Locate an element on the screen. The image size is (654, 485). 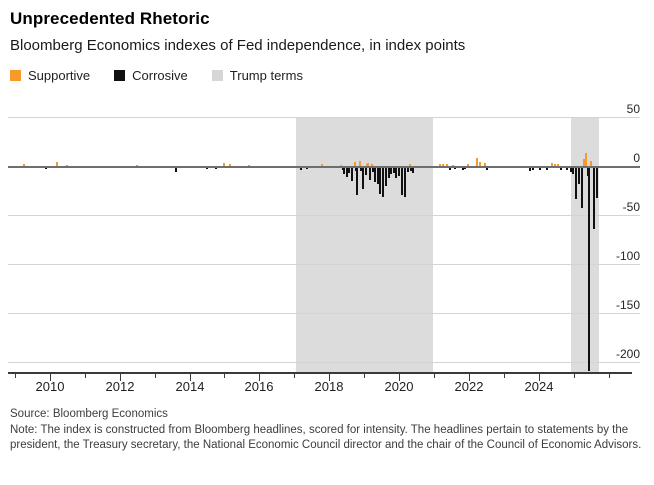
chart-title: Unprecedented Rhetoric is located at coordinates (110, 18).